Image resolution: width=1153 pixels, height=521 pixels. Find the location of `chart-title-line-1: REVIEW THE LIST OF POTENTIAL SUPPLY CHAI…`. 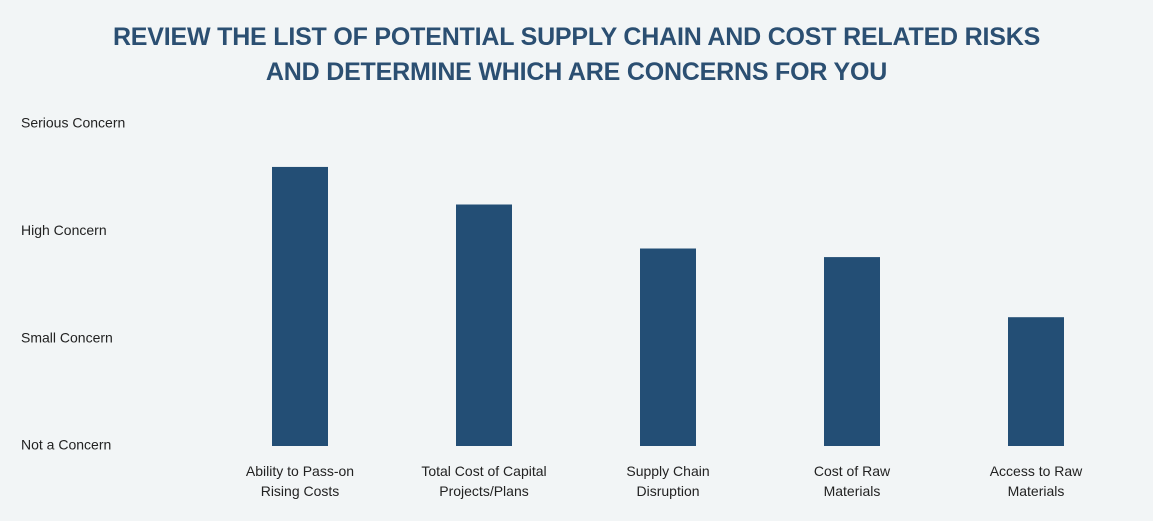

chart-title-line-1: REVIEW THE LIST OF POTENTIAL SUPPLY CHAI… is located at coordinates (576, 37).